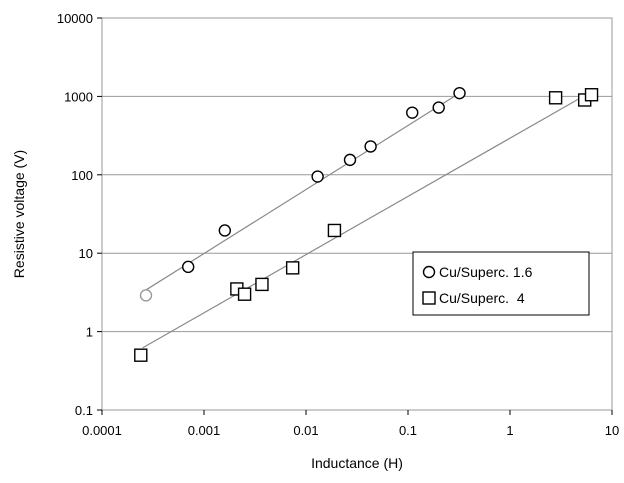 The width and height of the screenshot is (624, 483). I want to click on legend-label-series-1: Cu/Superc. 1.6, so click(486, 272).